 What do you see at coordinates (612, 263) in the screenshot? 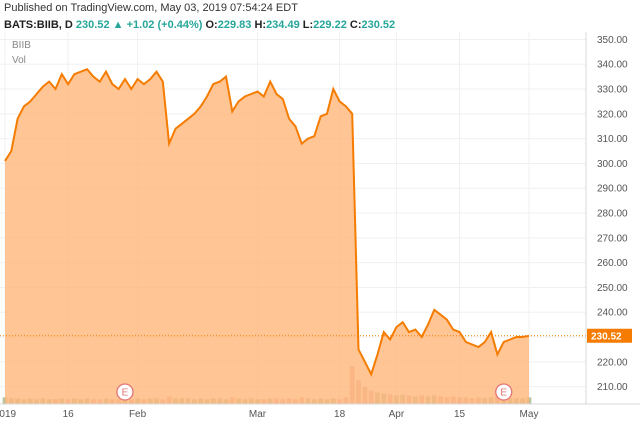
I see `y-tick-label: 260.00` at bounding box center [612, 263].